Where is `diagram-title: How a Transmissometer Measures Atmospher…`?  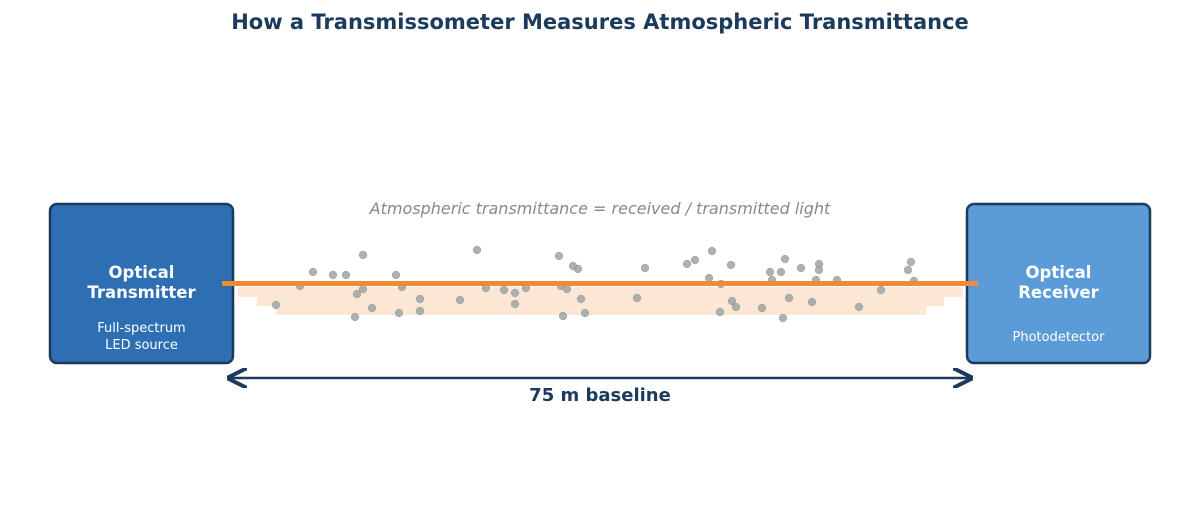 diagram-title: How a Transmissometer Measures Atmospher… is located at coordinates (600, 22).